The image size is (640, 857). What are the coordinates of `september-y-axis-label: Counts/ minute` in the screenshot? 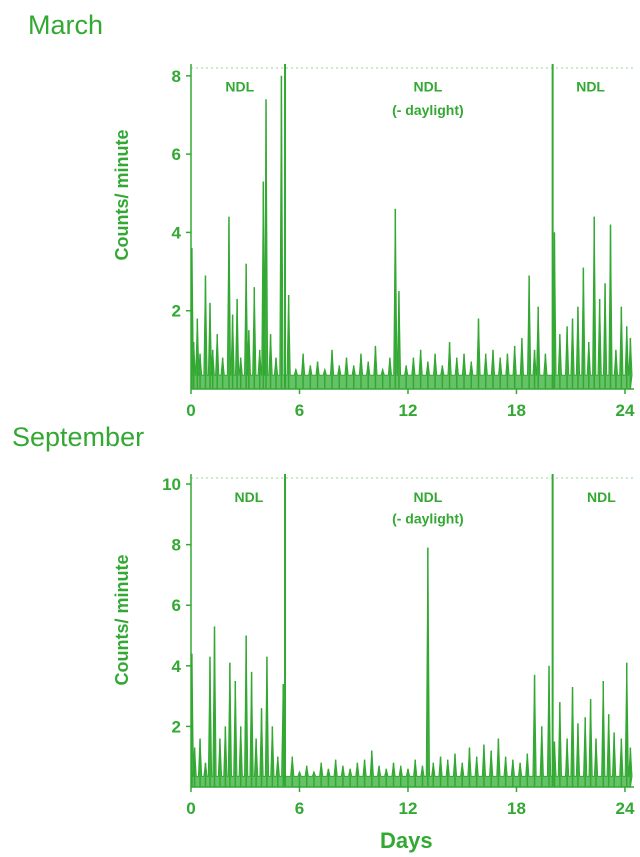 It's located at (122, 620).